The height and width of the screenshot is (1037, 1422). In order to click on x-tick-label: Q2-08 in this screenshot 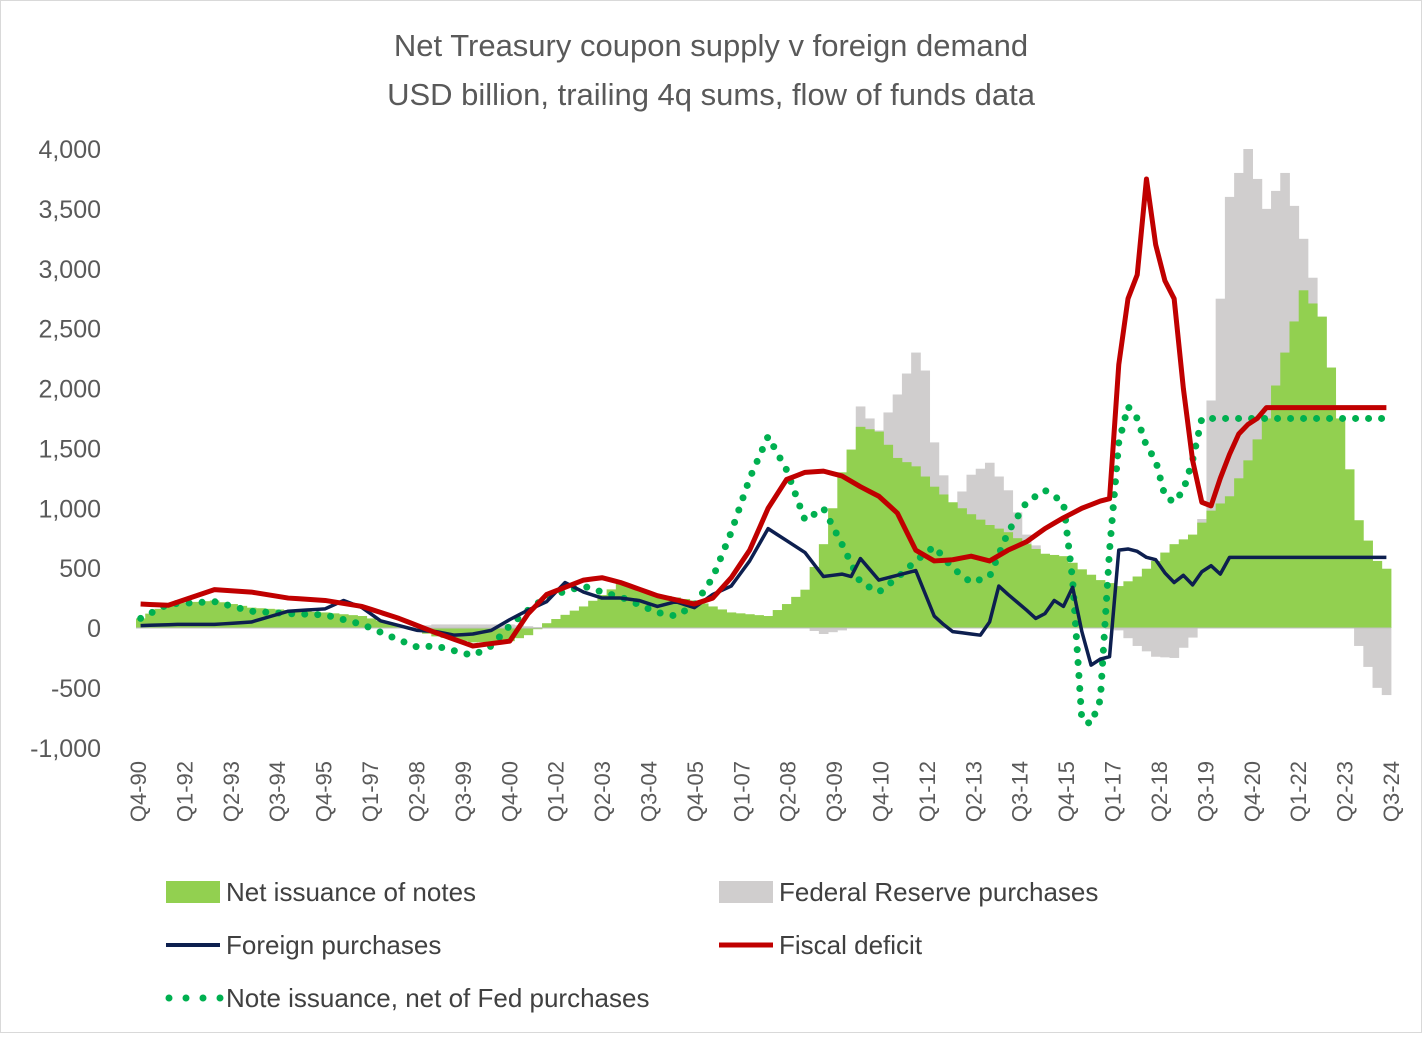, I will do `click(788, 791)`.